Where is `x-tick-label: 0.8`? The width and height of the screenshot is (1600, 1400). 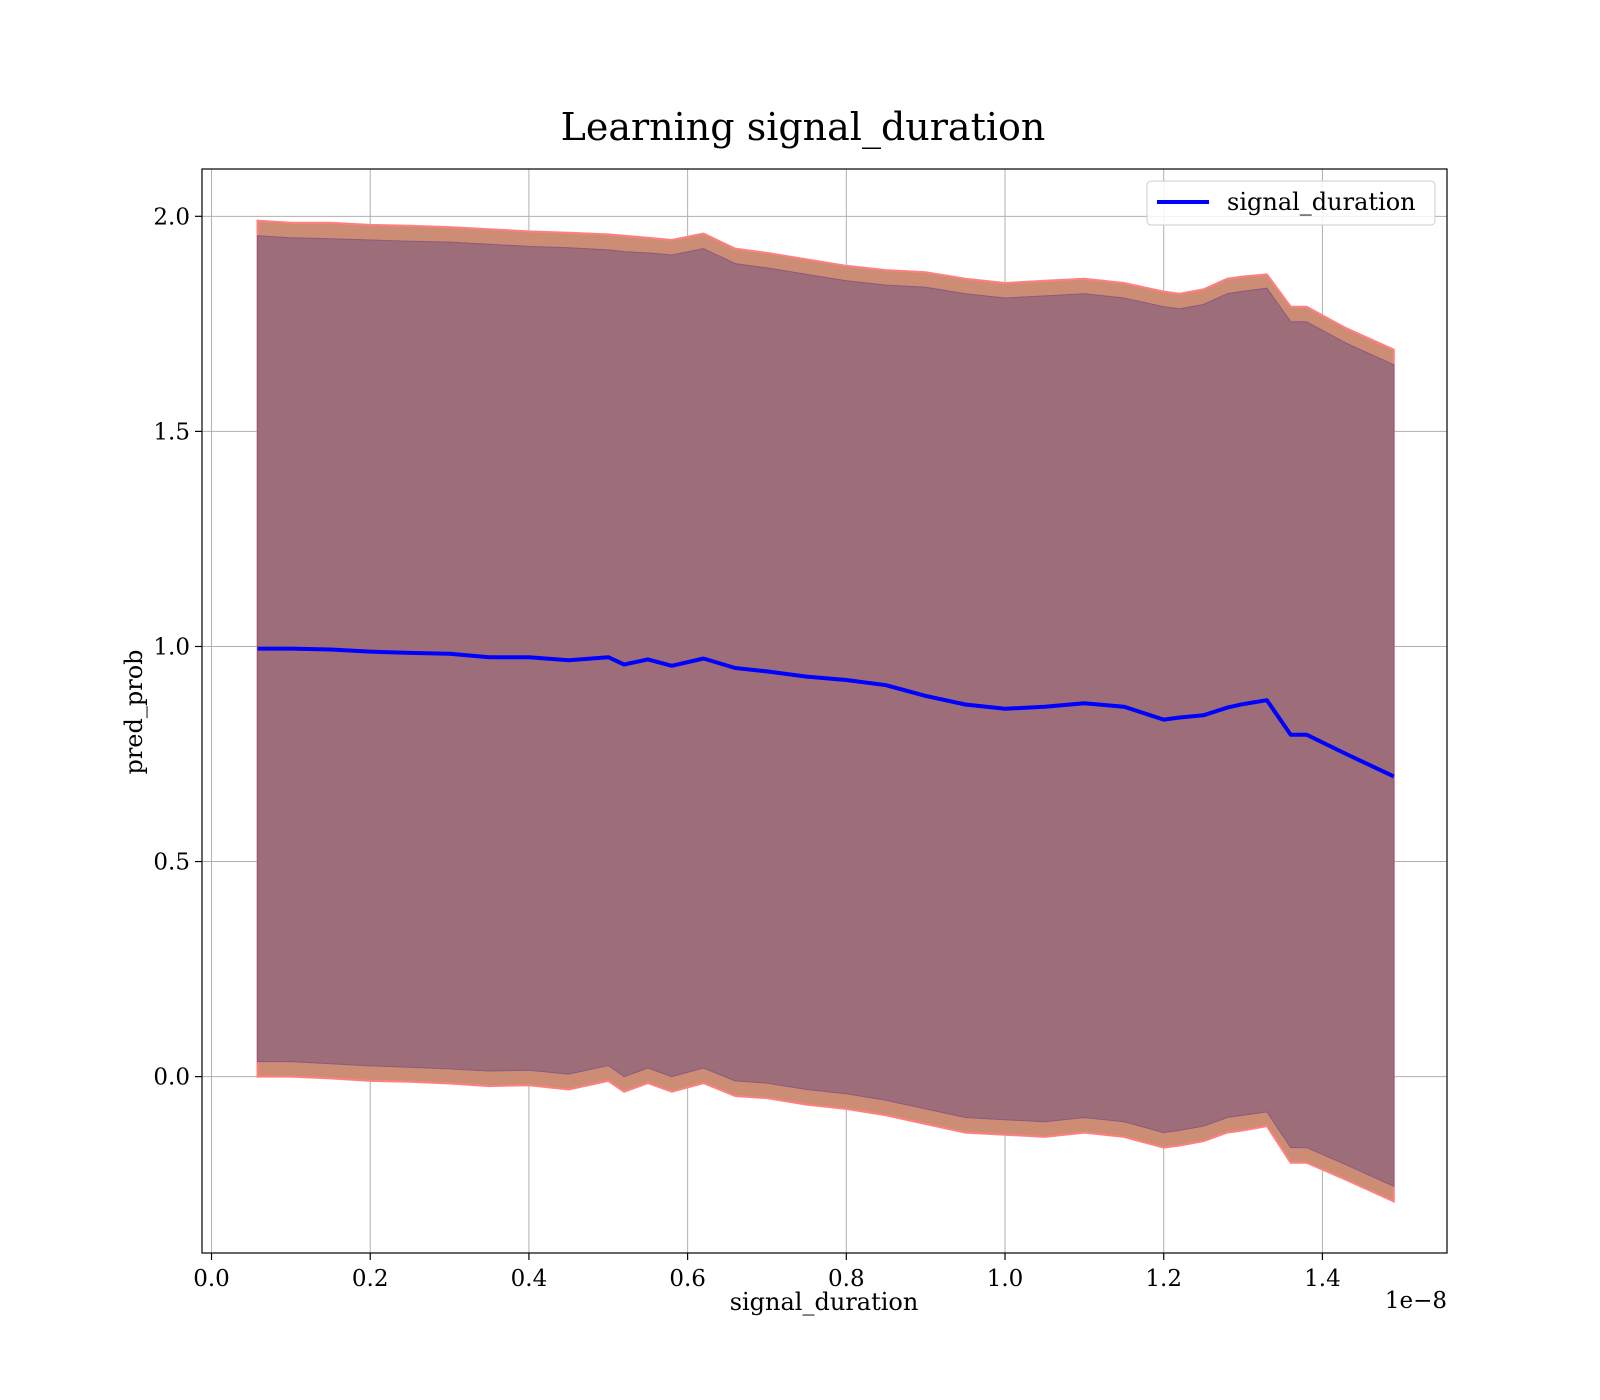
x-tick-label: 0.8 is located at coordinates (846, 1279).